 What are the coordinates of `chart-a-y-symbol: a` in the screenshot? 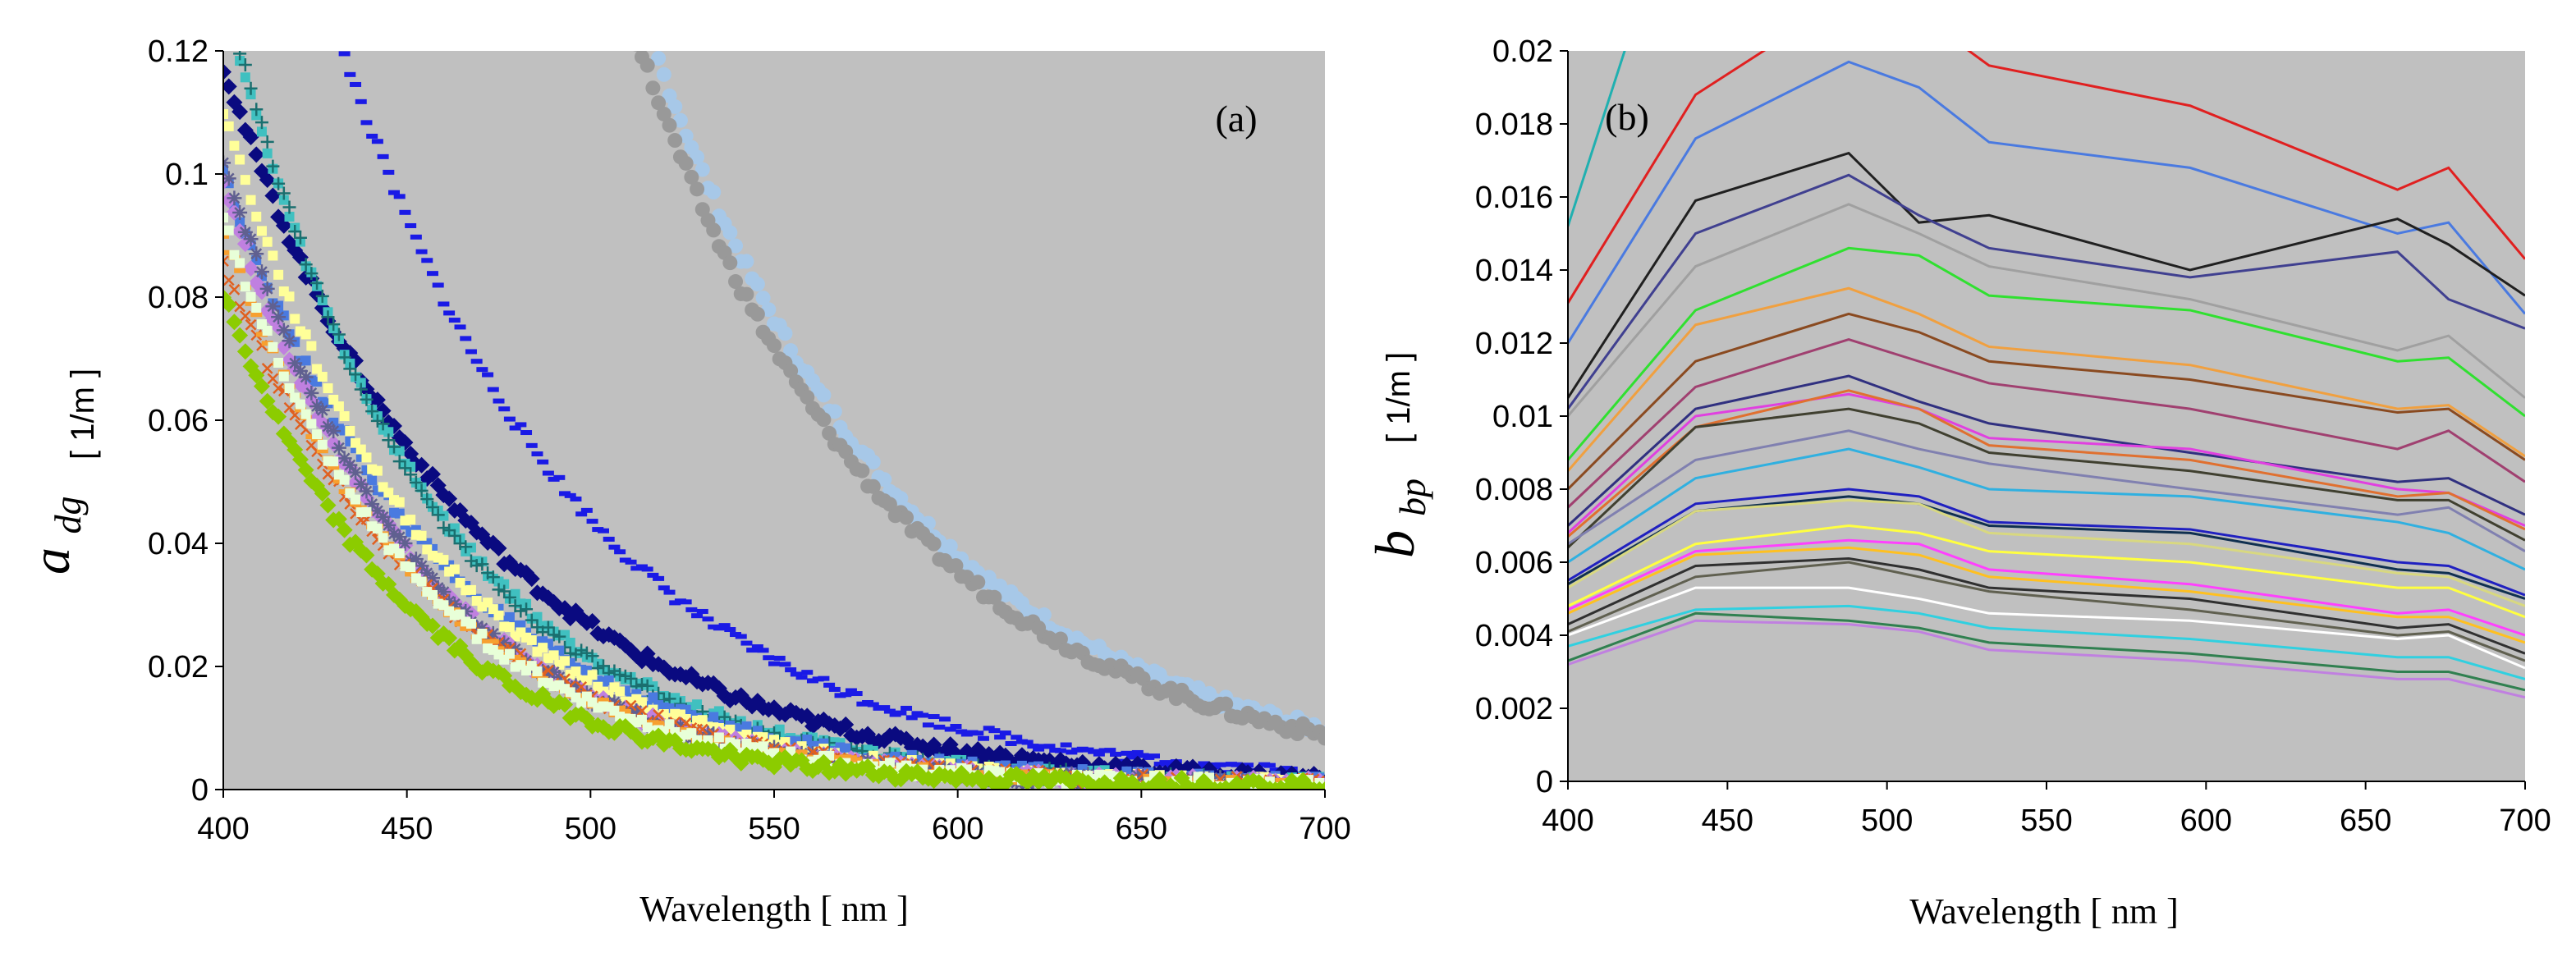 It's located at (51, 561).